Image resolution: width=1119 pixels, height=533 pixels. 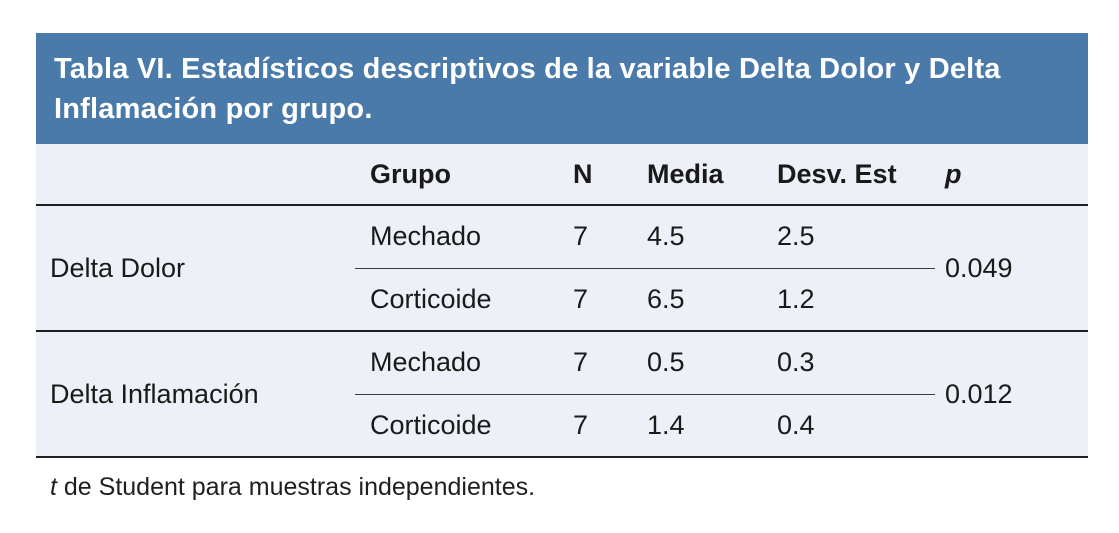 What do you see at coordinates (796, 424) in the screenshot?
I see `cell-desv-est: 0.4` at bounding box center [796, 424].